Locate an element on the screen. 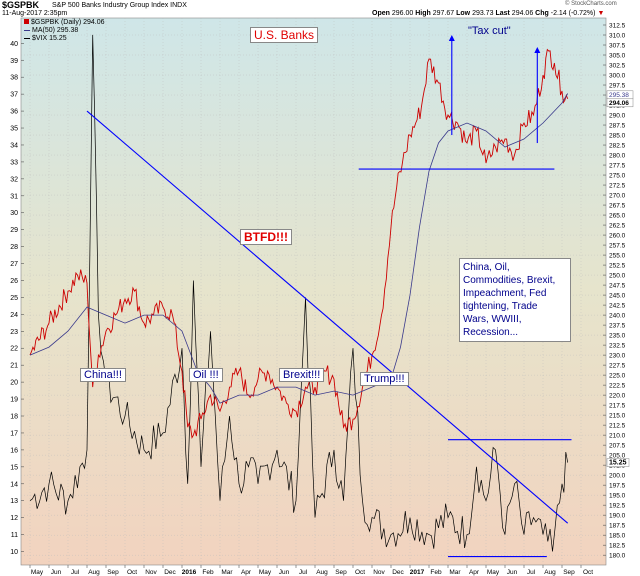 This screenshot has width=640, height=576. header-exchange: INDX is located at coordinates (178, 5).